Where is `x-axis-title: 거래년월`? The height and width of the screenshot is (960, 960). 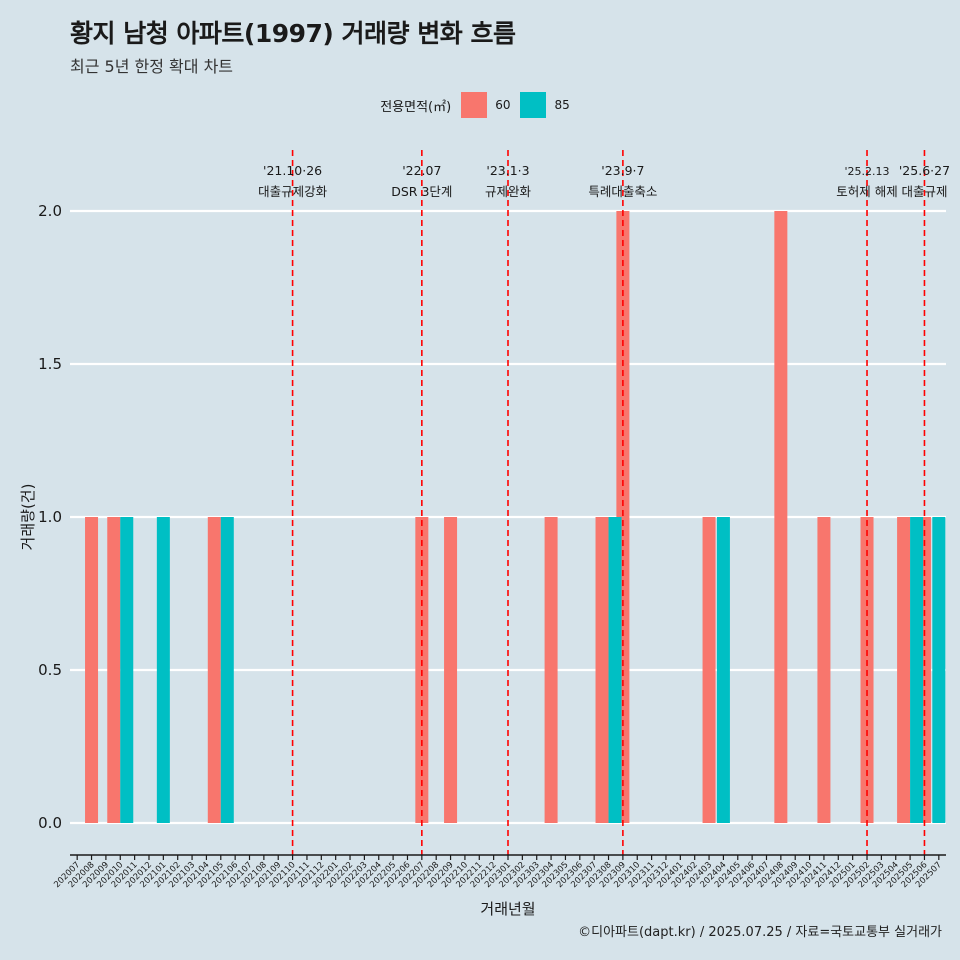
x-axis-title: 거래년월 is located at coordinates (507, 909).